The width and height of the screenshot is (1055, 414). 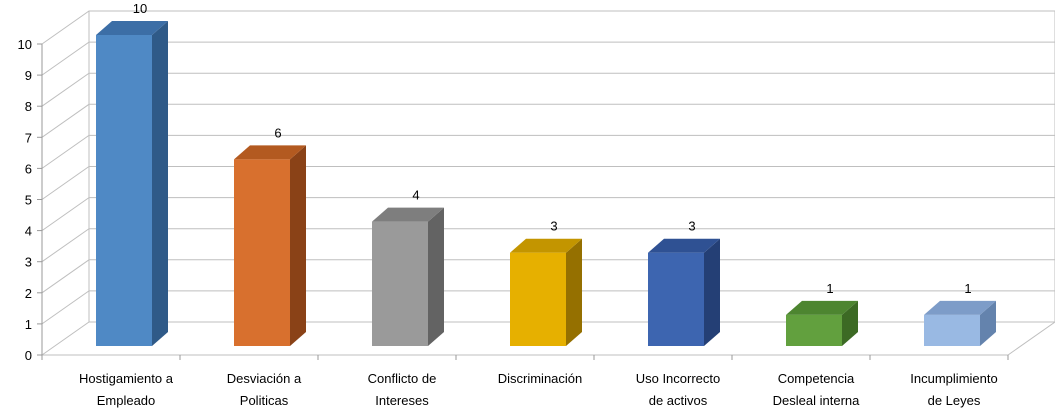 I want to click on y-tick-label: 2, so click(x=28, y=293).